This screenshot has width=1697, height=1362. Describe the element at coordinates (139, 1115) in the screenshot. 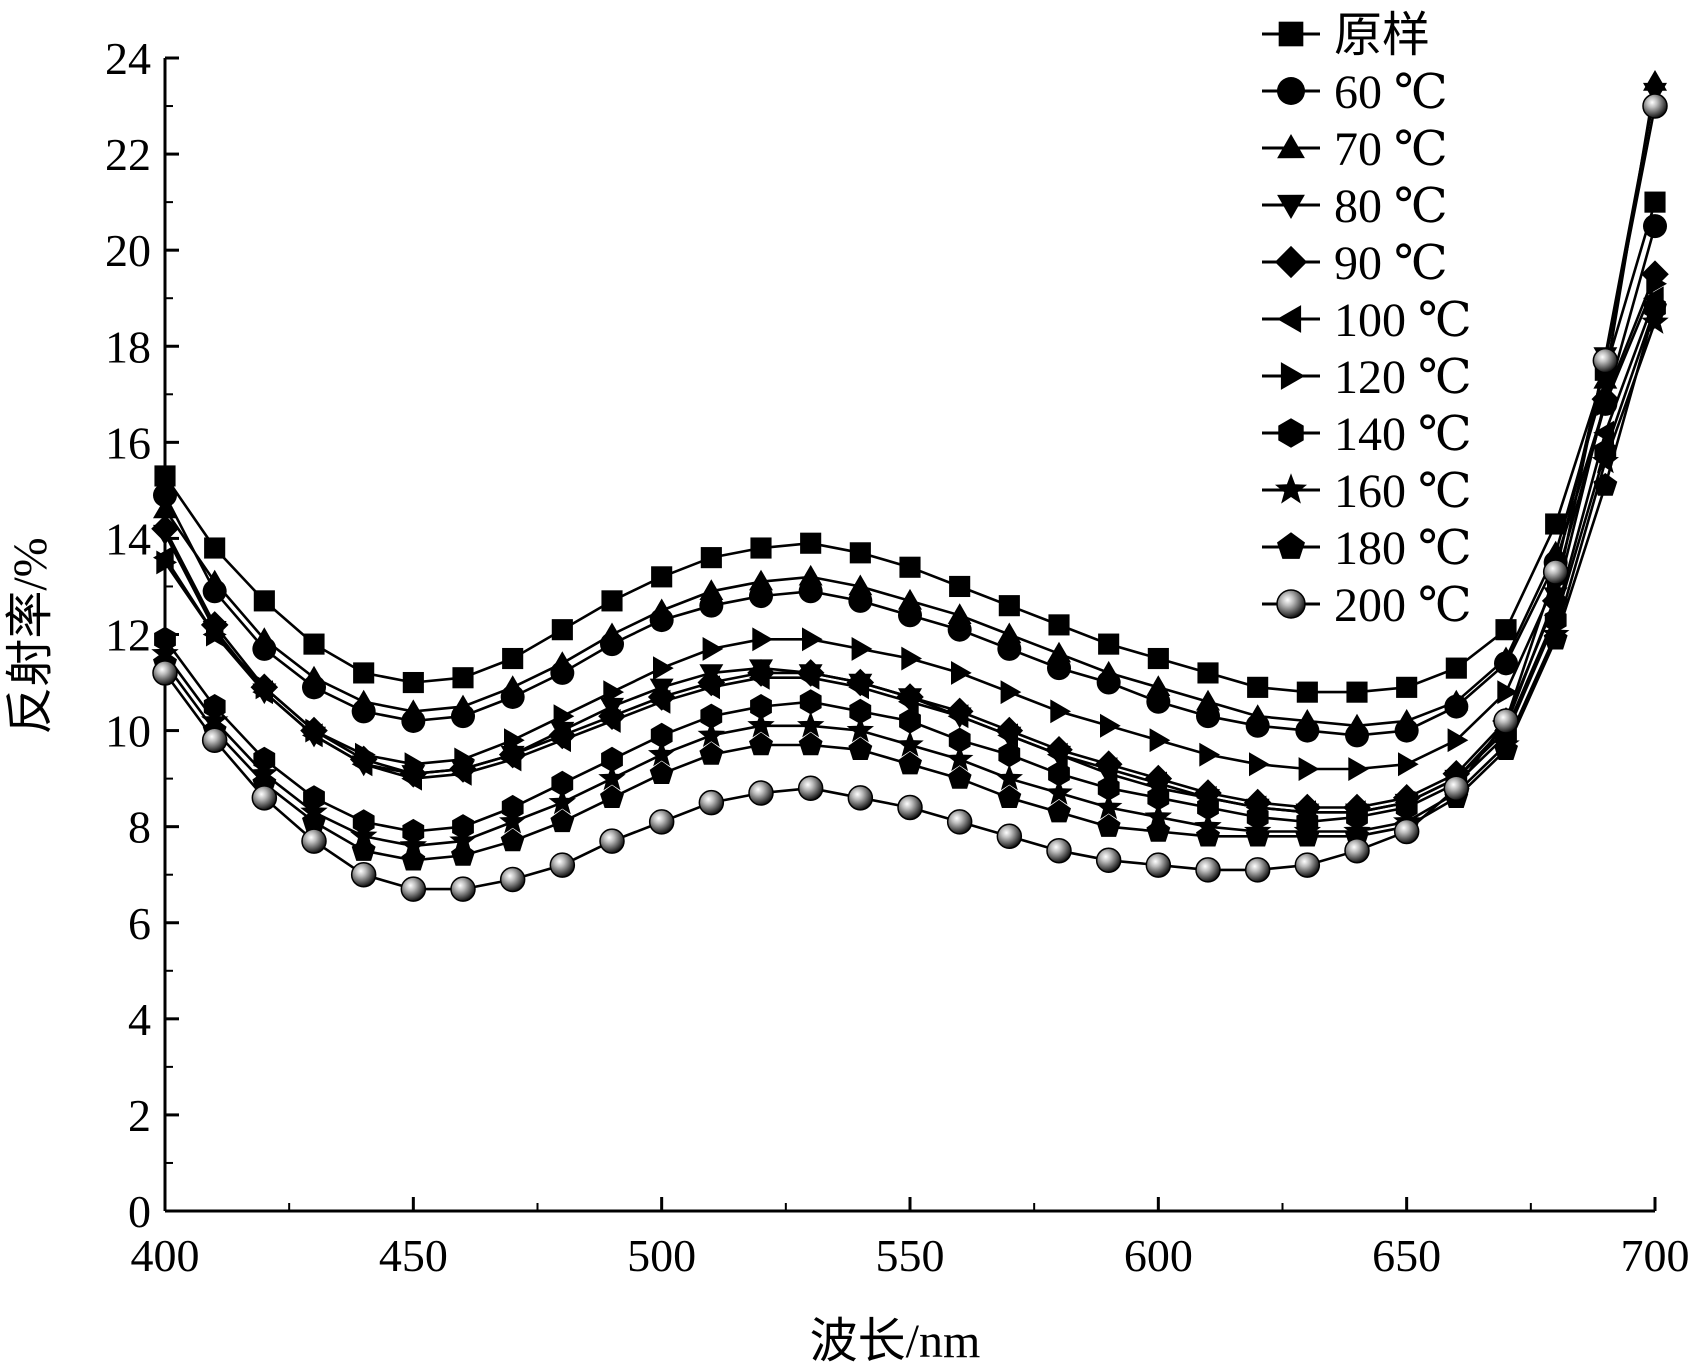

I see `y-tick-label: 2` at that location.